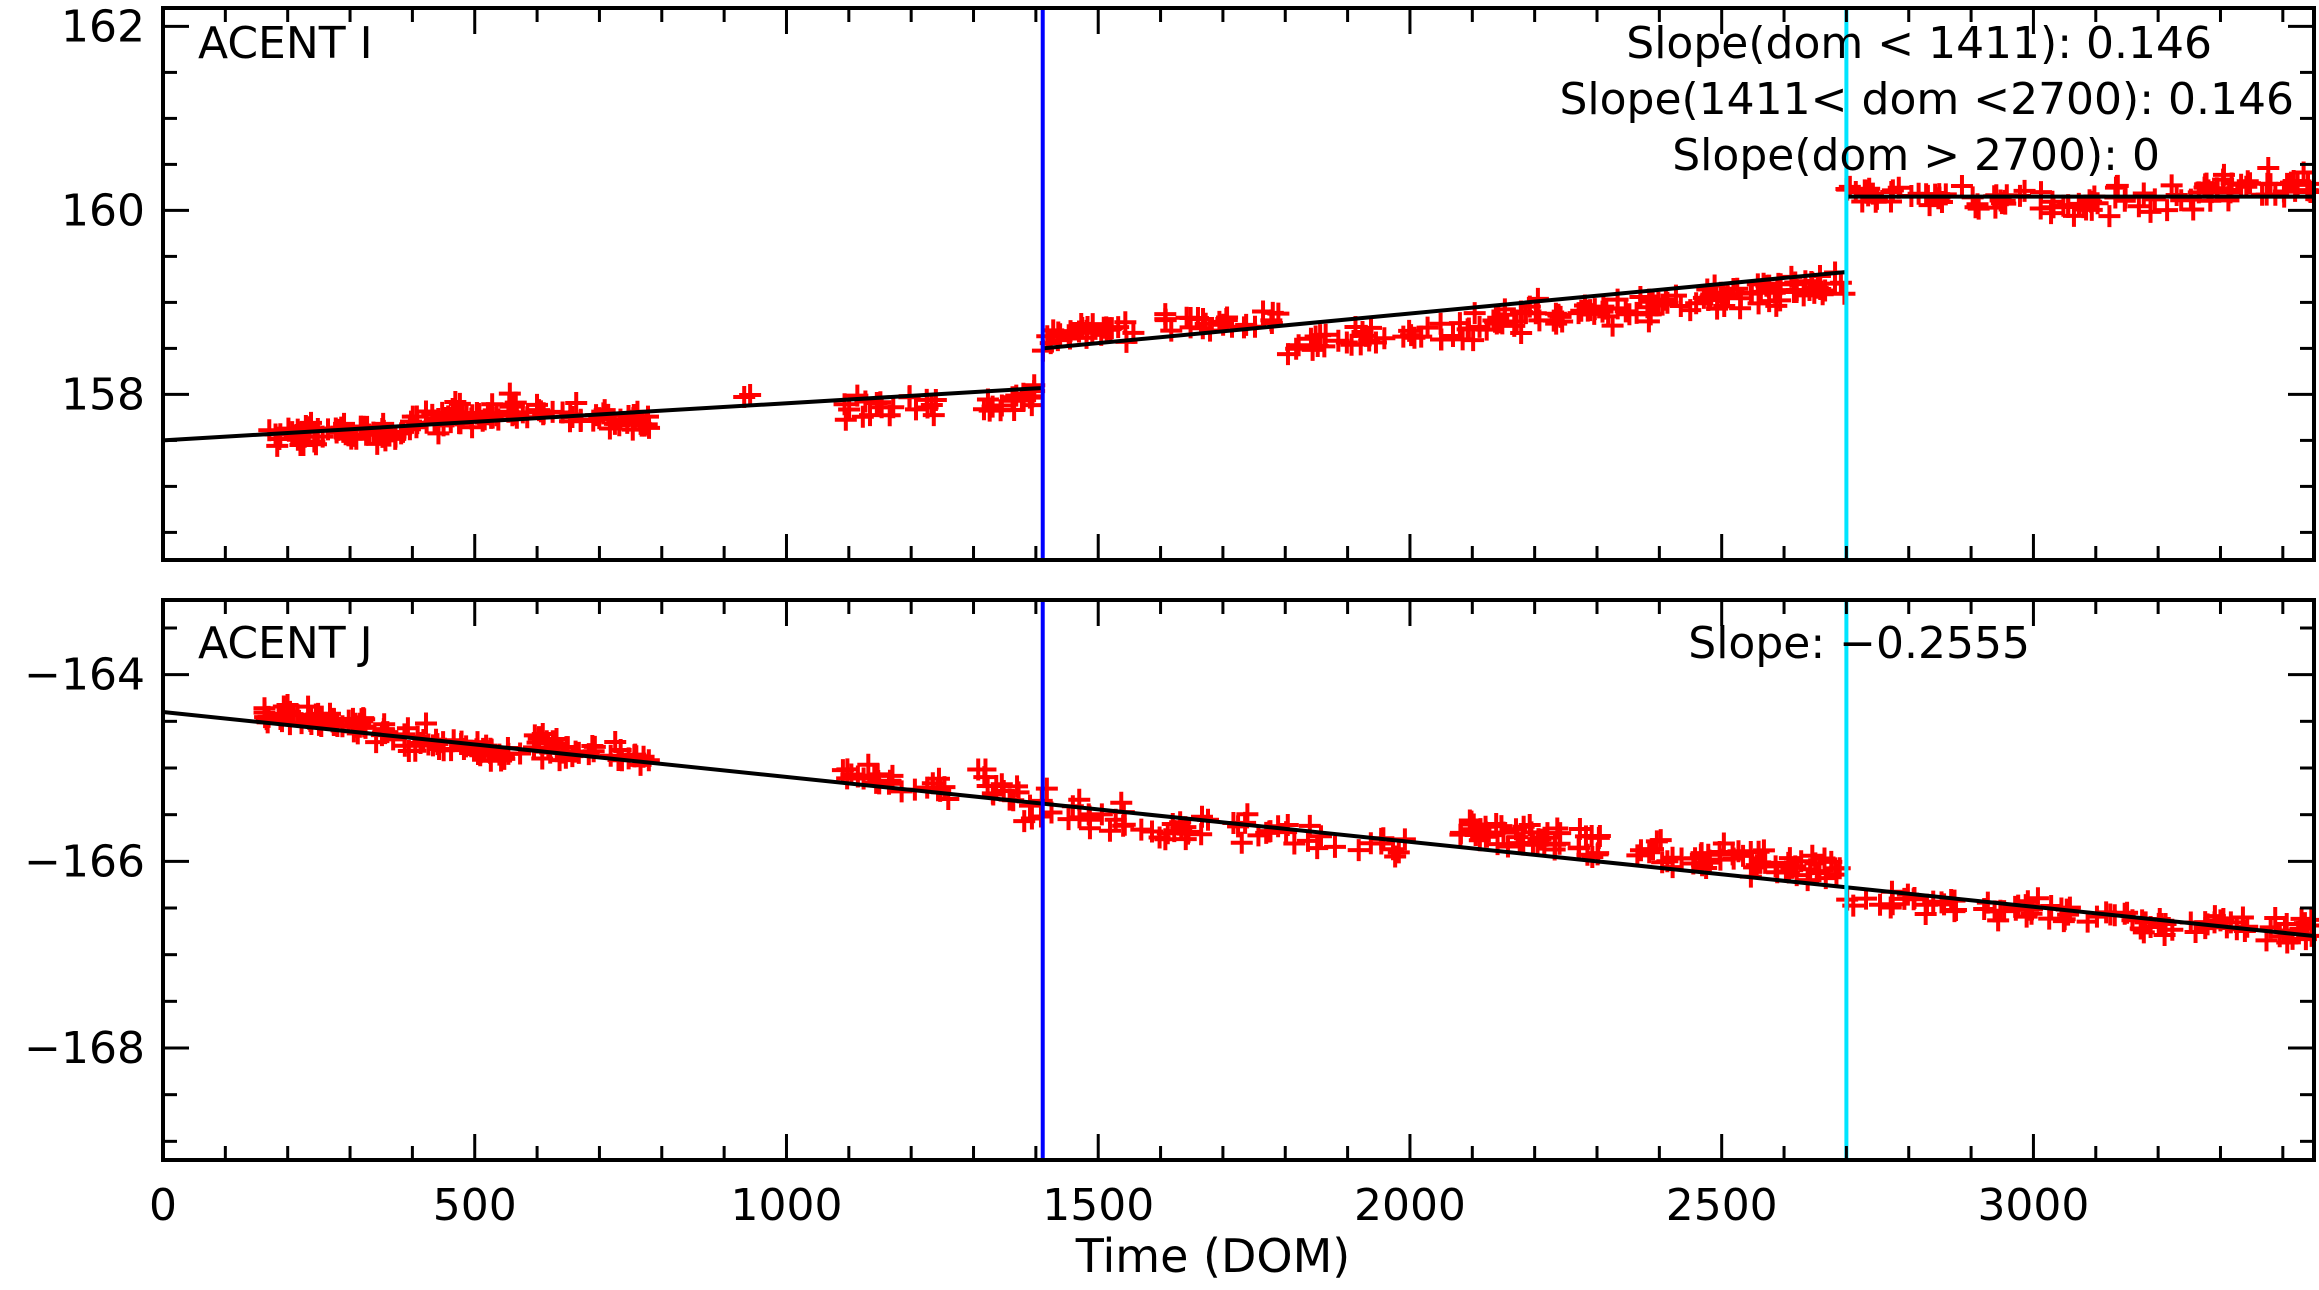 The height and width of the screenshot is (1290, 2319). What do you see at coordinates (1410, 1205) in the screenshot?
I see `x-tick-label: 2000` at bounding box center [1410, 1205].